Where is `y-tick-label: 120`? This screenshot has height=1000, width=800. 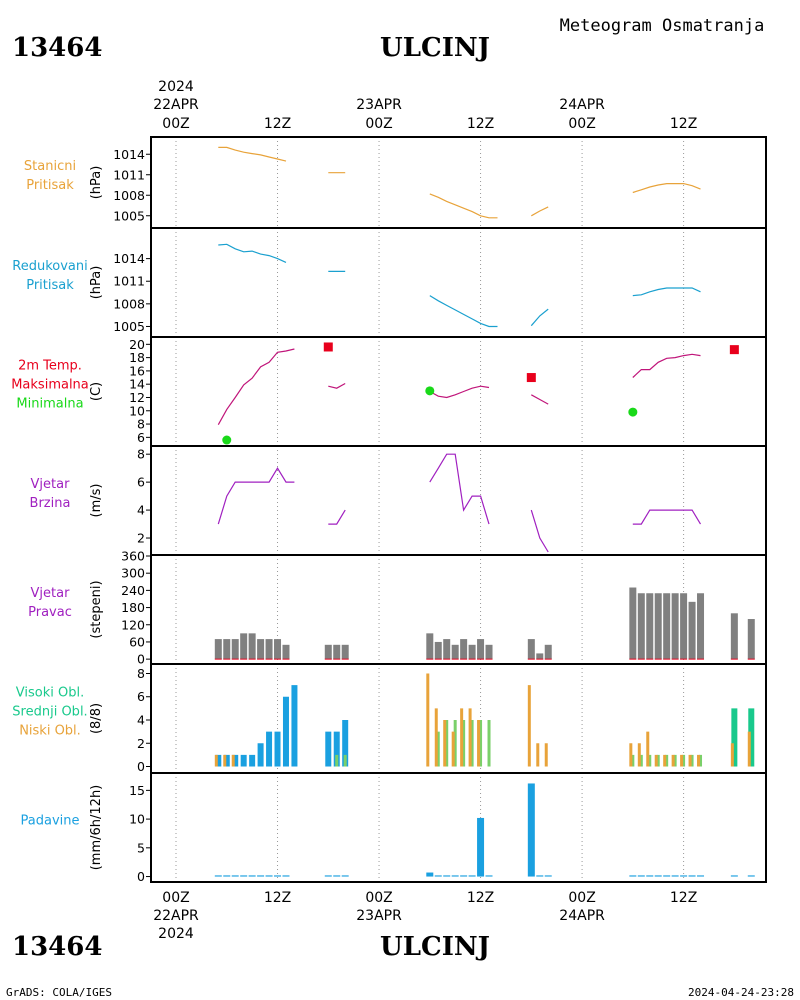 y-tick-label: 120 is located at coordinates (133, 624).